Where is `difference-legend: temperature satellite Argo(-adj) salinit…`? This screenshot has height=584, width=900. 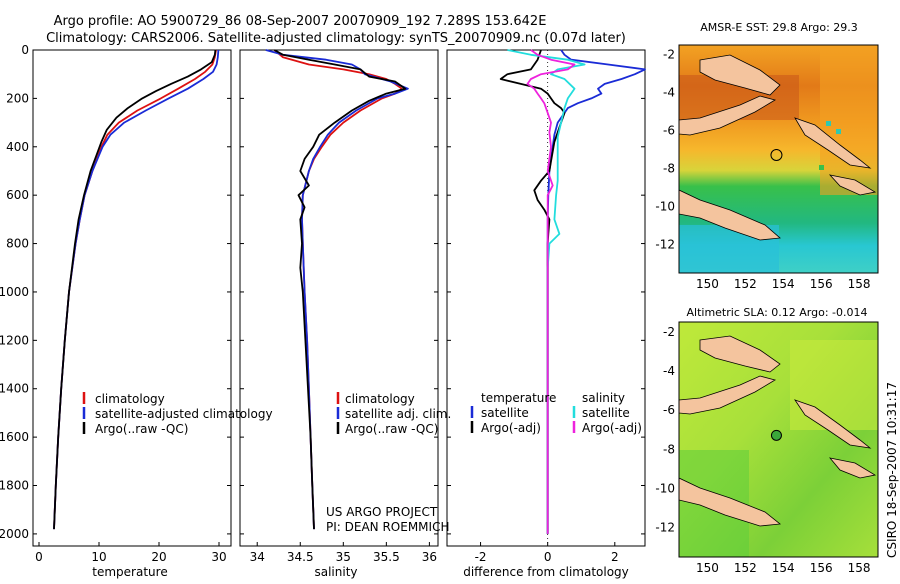
difference-legend: temperature satellite Argo(-adj) salinit… is located at coordinates (556, 413).